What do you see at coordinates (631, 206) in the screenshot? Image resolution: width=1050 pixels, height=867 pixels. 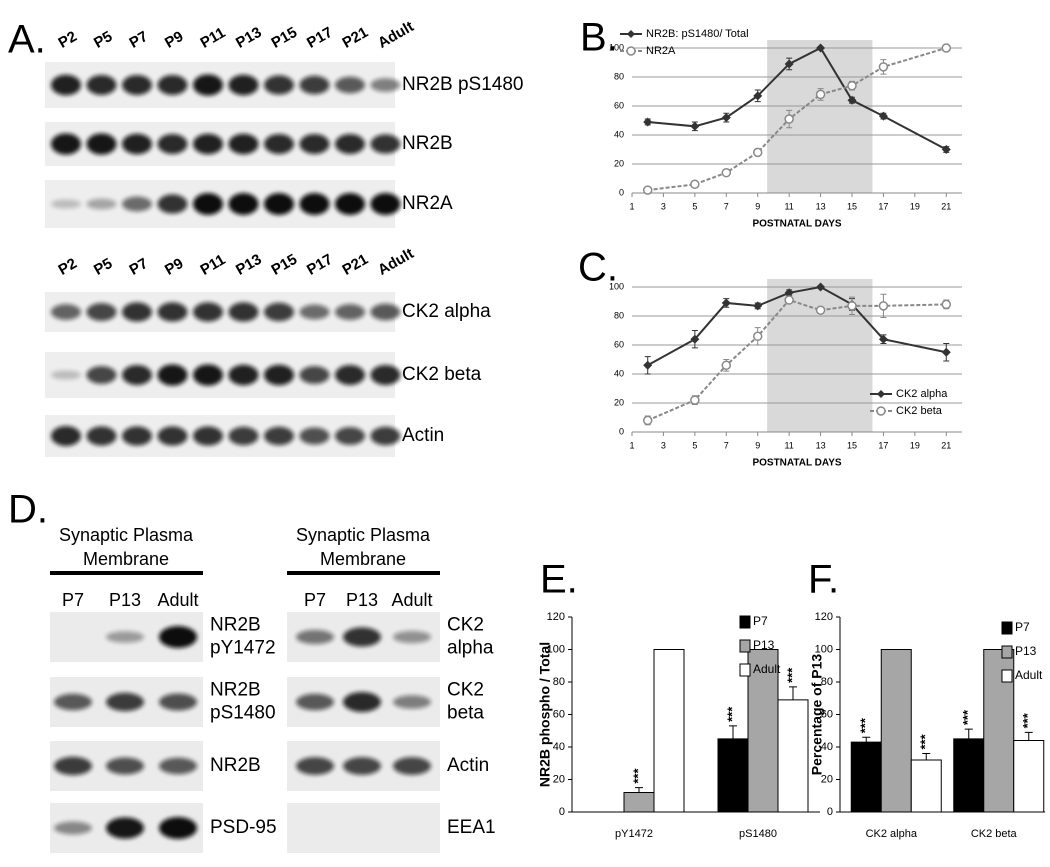 I see `x-tick-label: 1` at bounding box center [631, 206].